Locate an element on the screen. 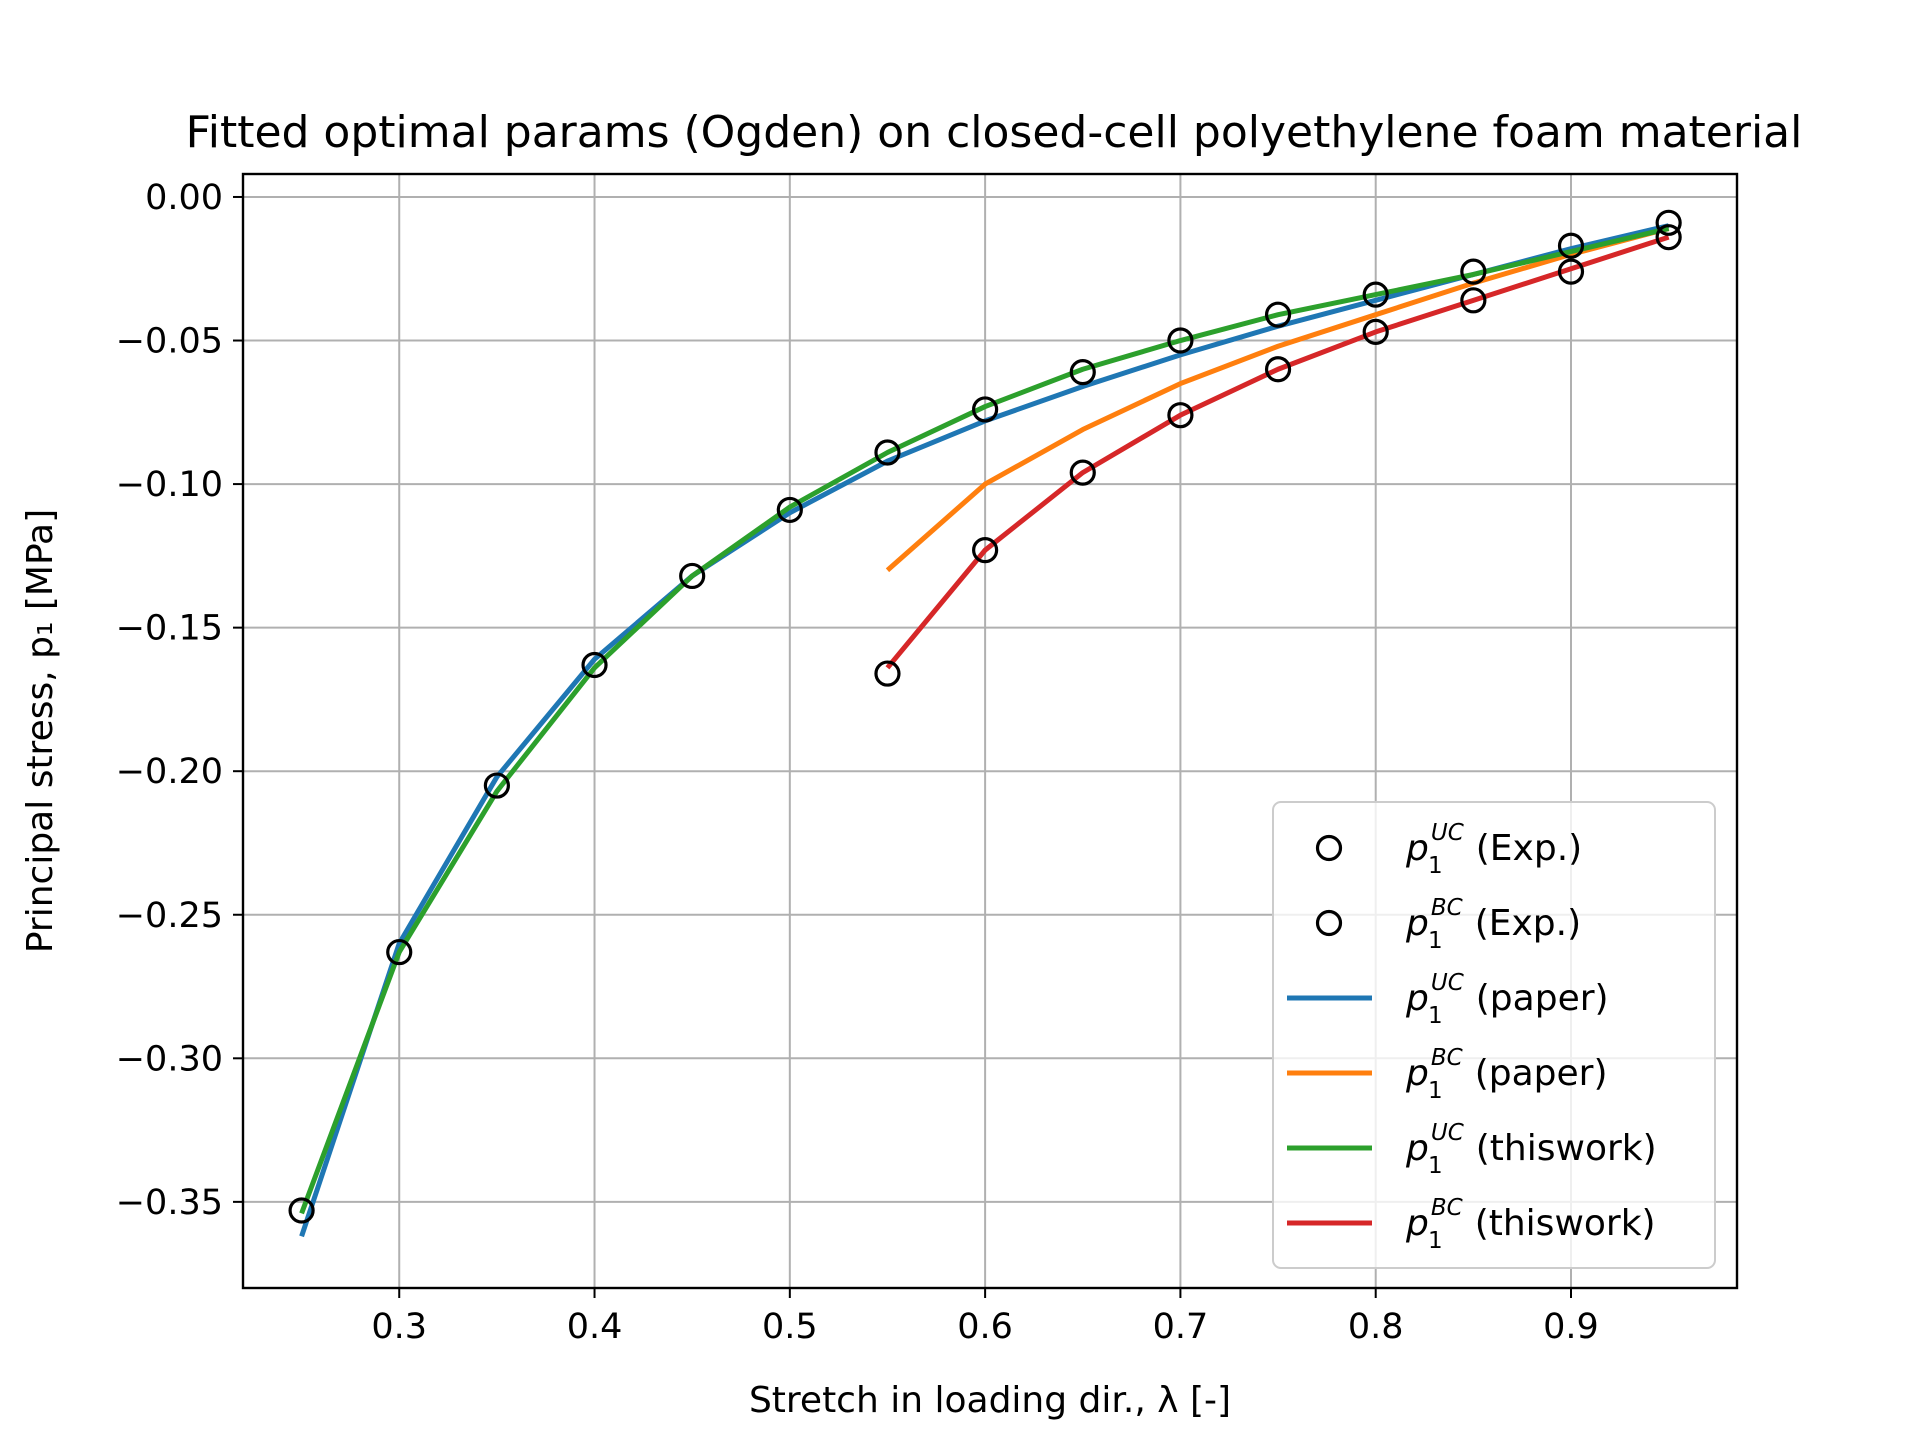 The height and width of the screenshot is (1440, 1920). legend-entry: pBC (Exp.) 1 is located at coordinates (1448, 924).